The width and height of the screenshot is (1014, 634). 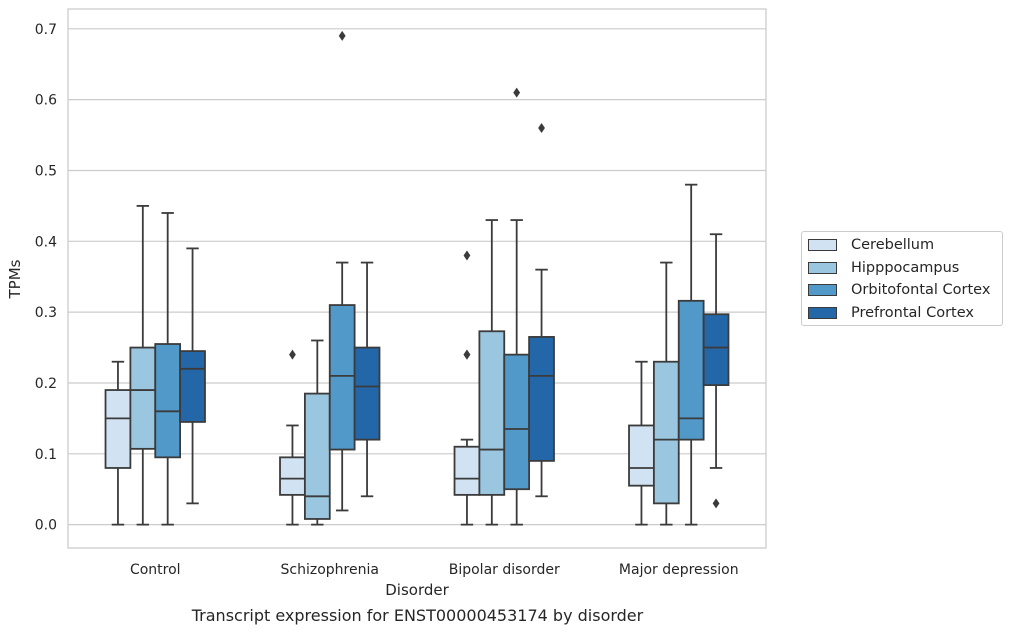 I want to click on legend-label: Hipppocampus, so click(x=905, y=268).